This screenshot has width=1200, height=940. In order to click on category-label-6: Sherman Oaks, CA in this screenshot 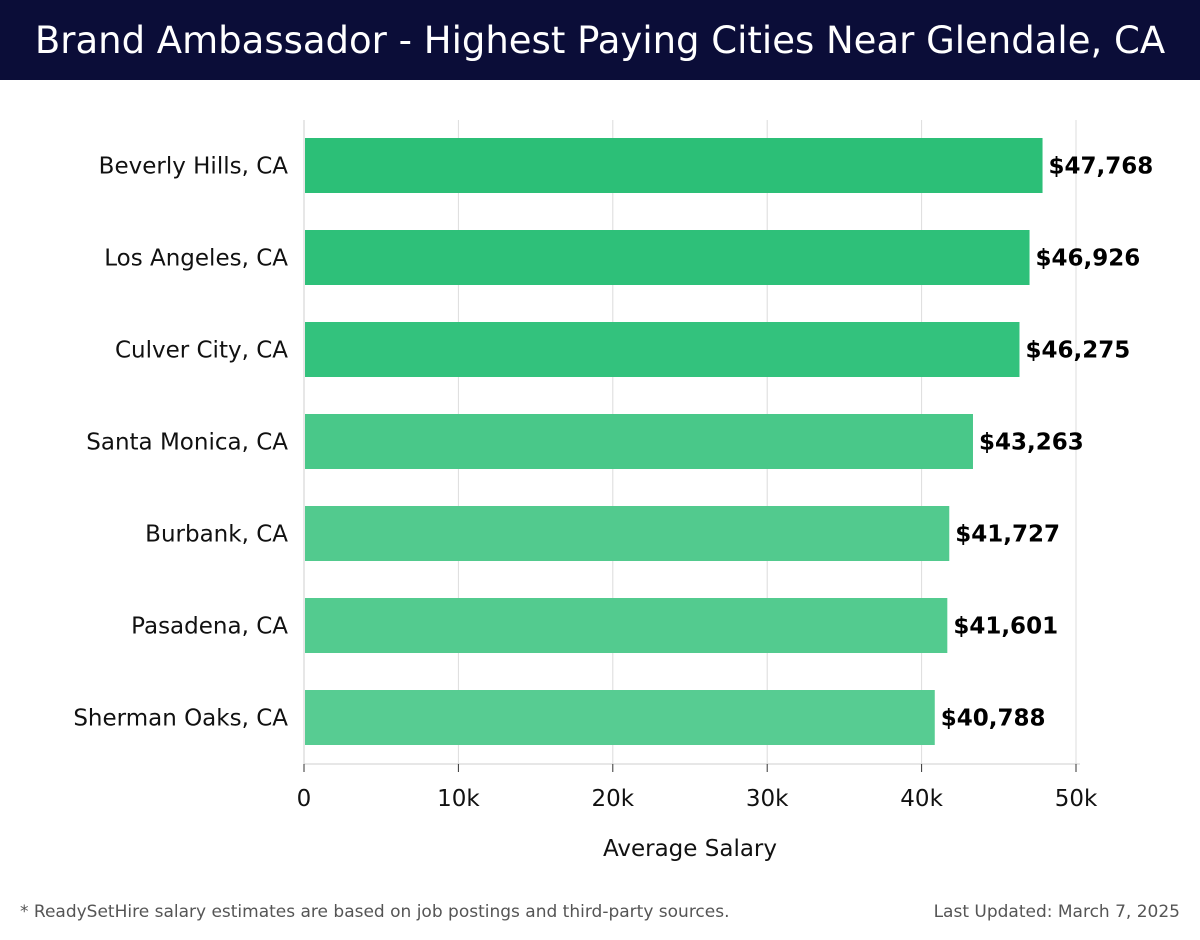, I will do `click(180, 719)`.